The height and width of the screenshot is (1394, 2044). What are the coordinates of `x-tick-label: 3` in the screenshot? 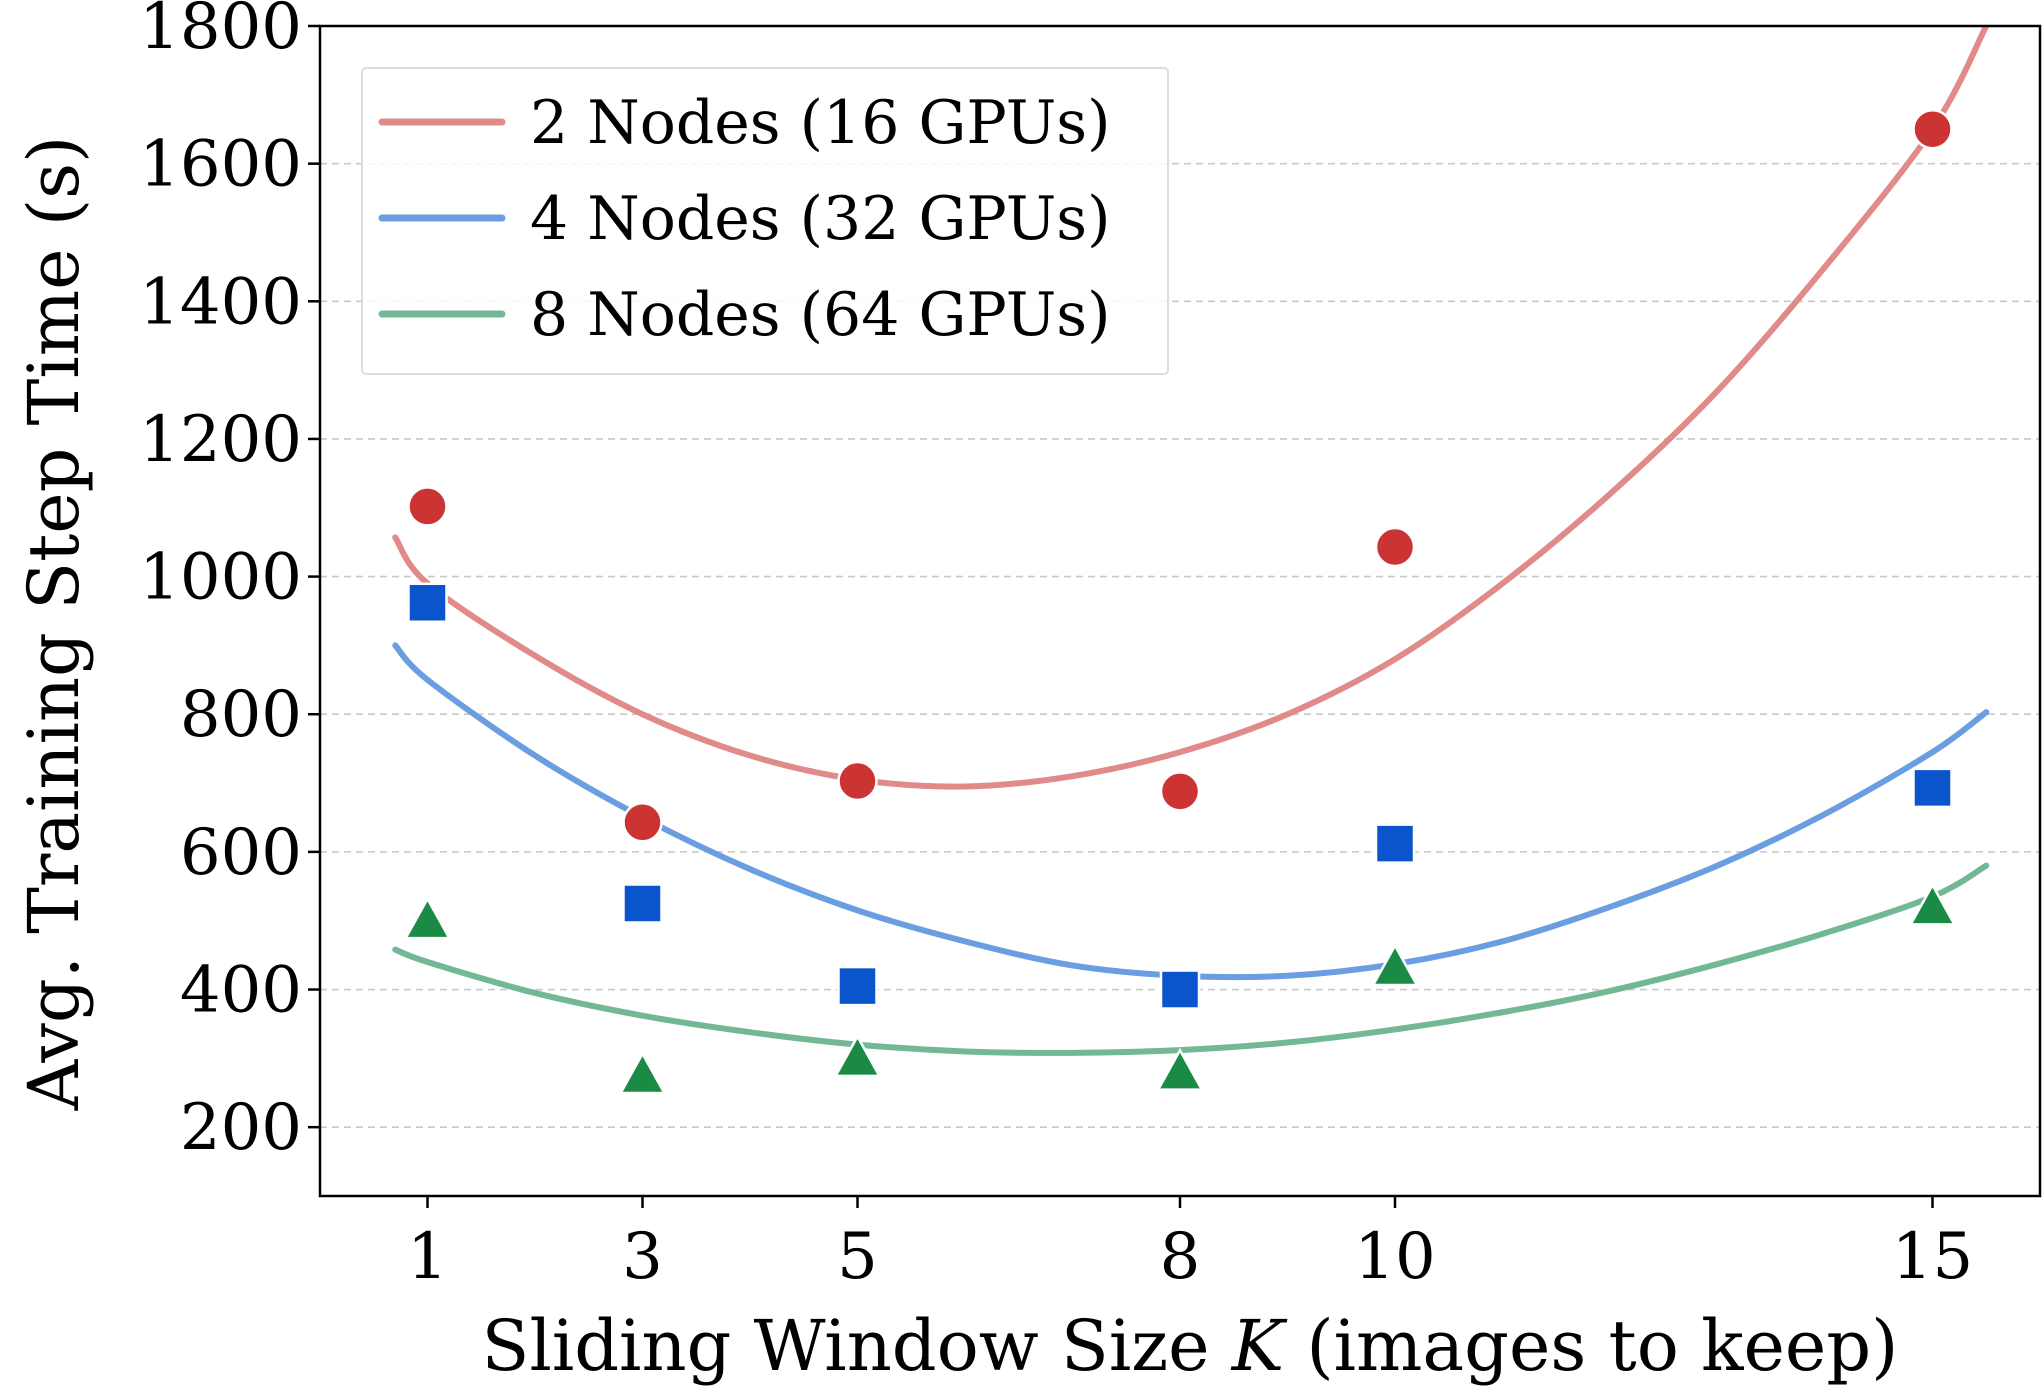 It's located at (642, 1257).